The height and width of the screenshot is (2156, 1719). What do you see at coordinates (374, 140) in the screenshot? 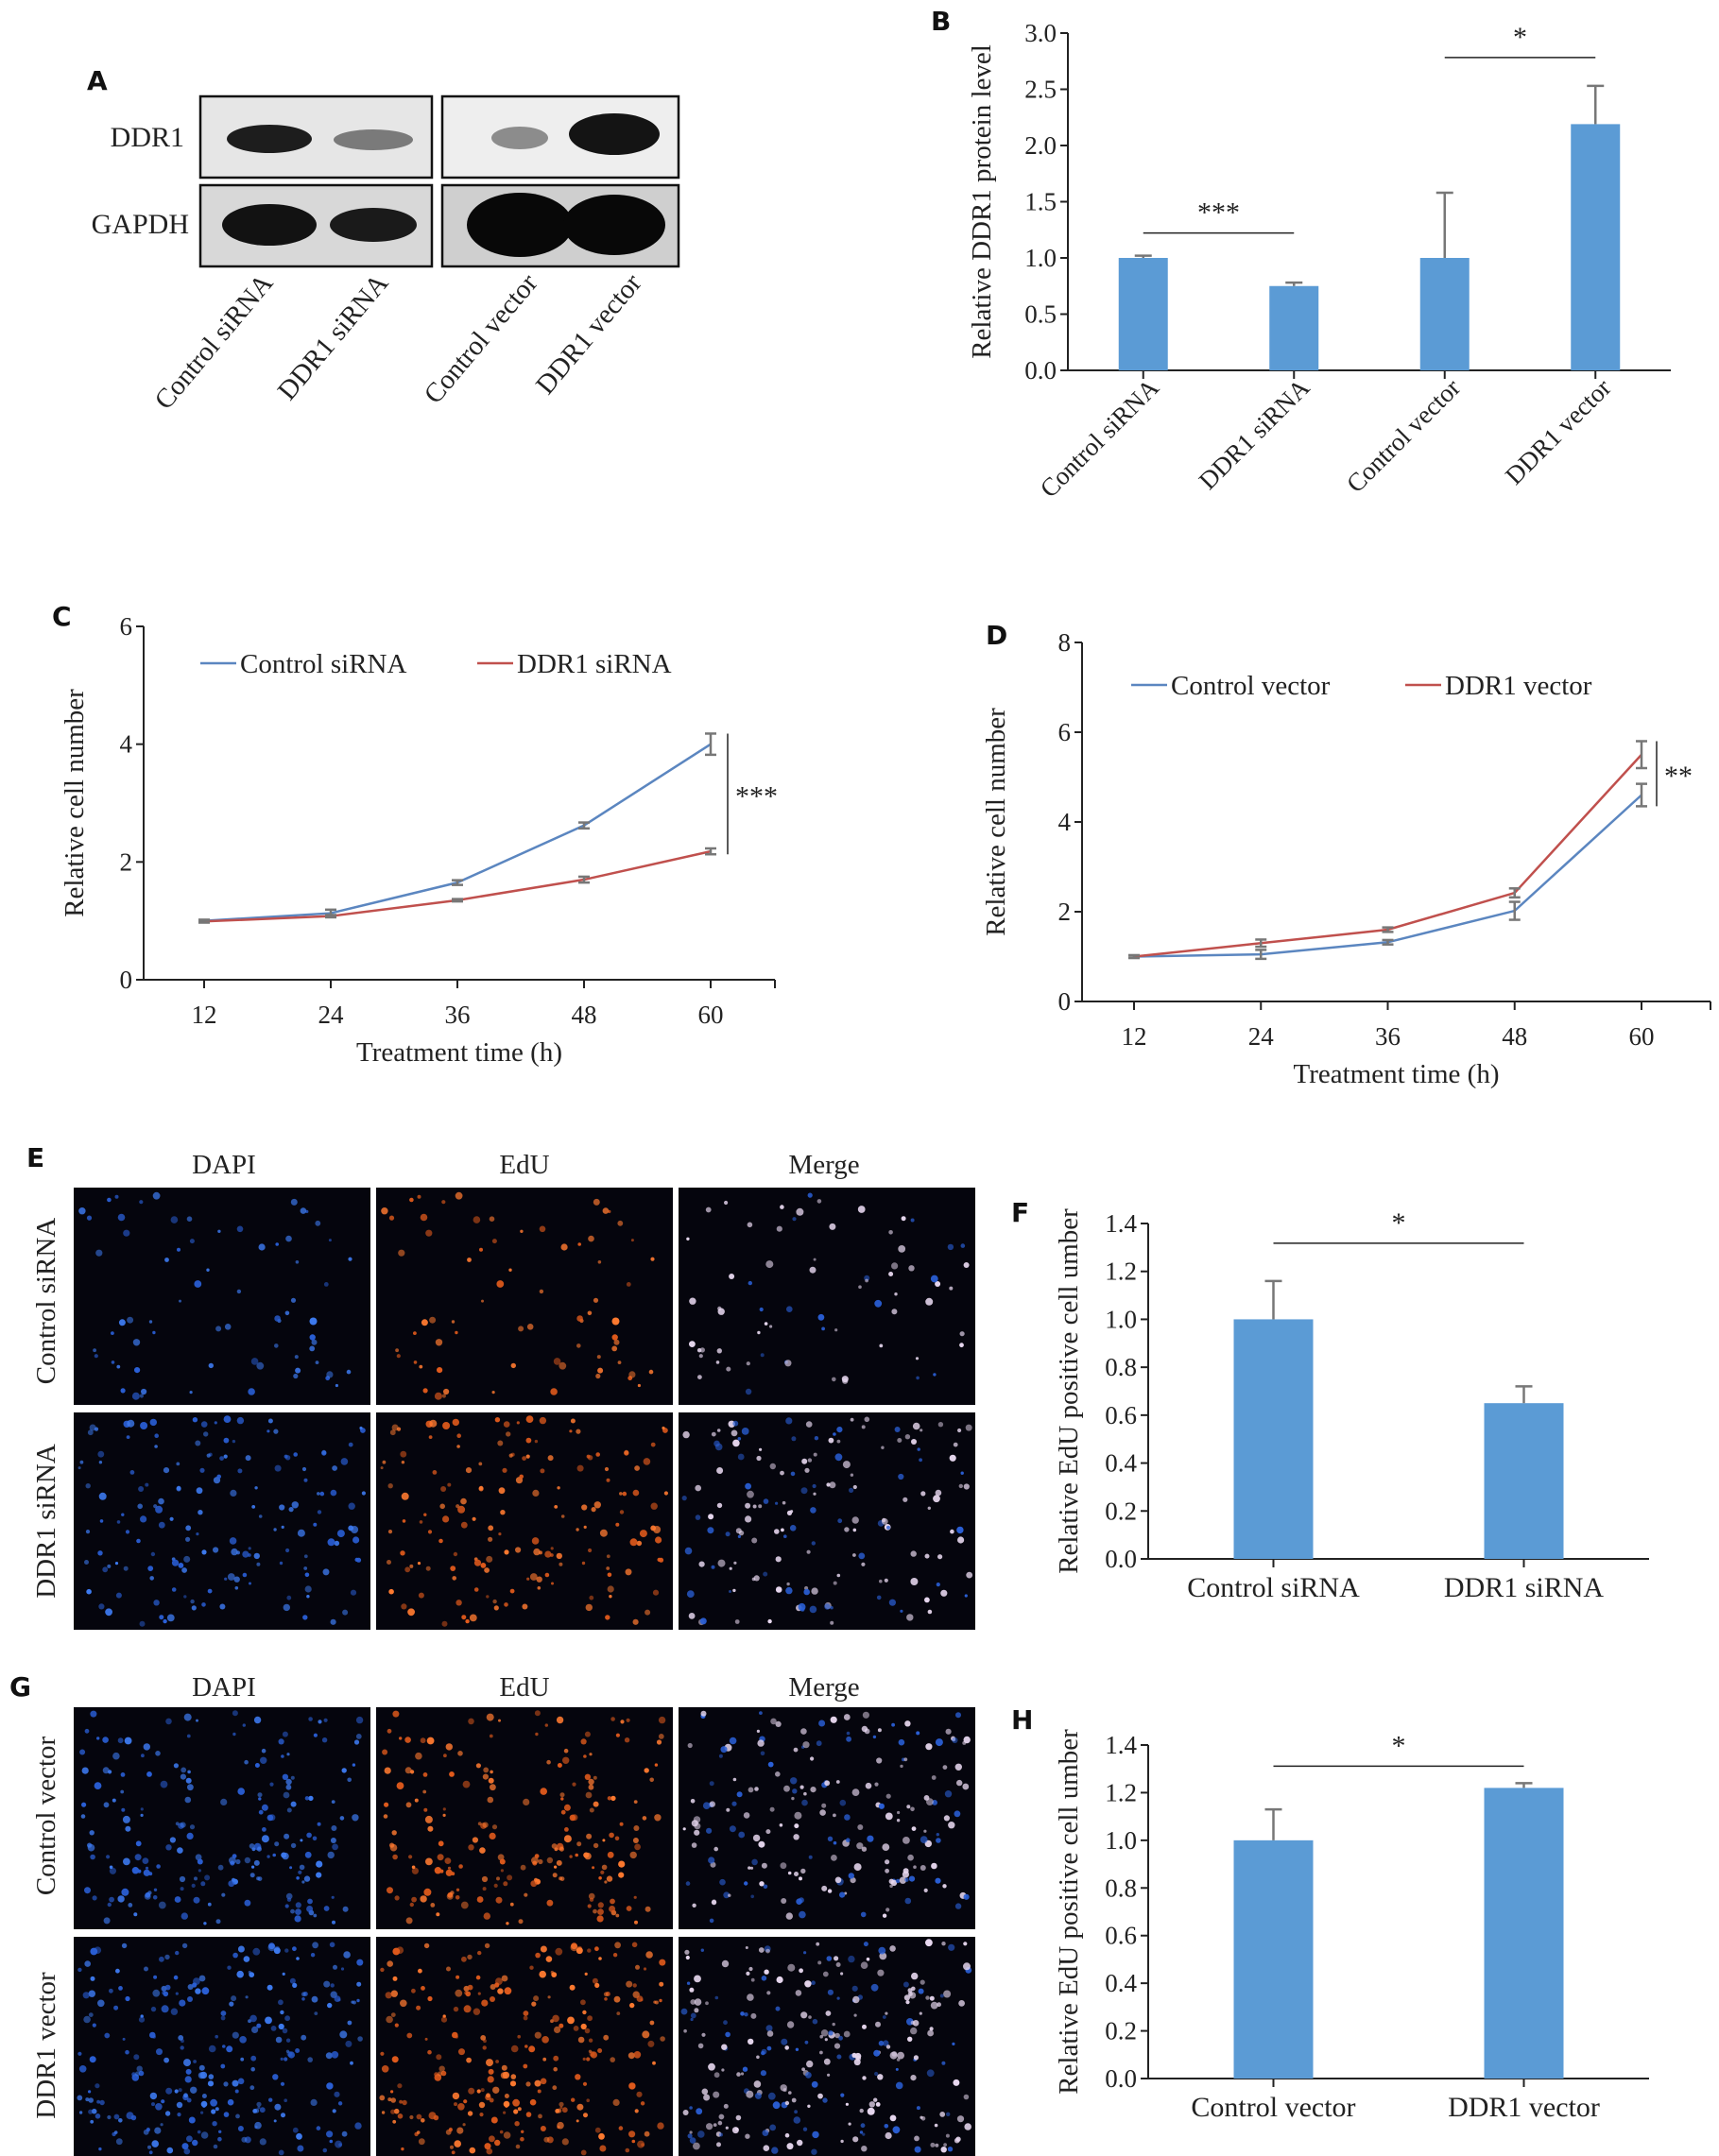
I see `blot-band` at bounding box center [374, 140].